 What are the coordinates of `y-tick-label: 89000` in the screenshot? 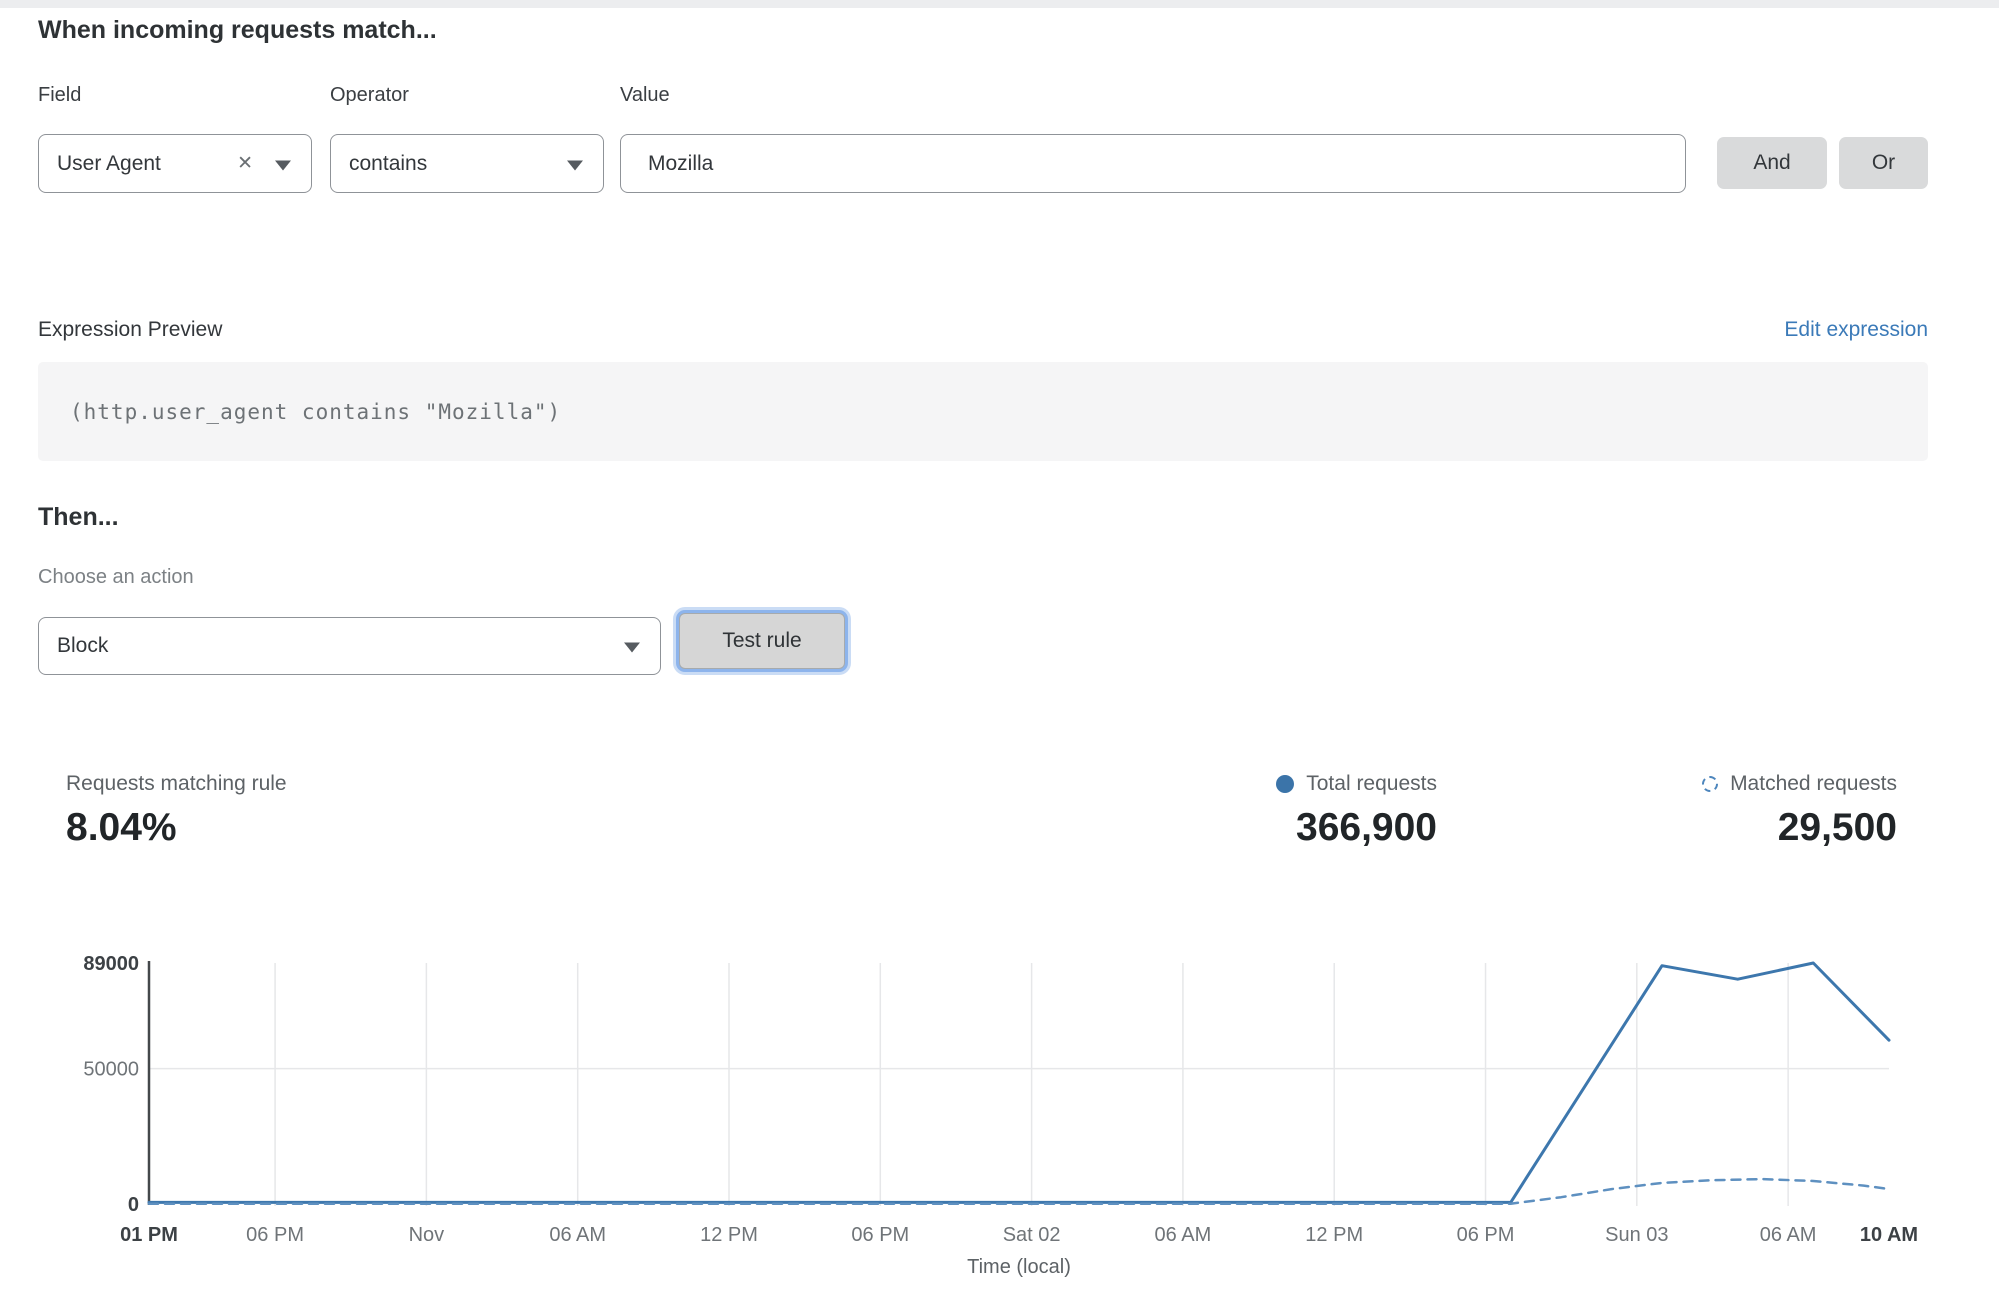 It's located at (111, 964).